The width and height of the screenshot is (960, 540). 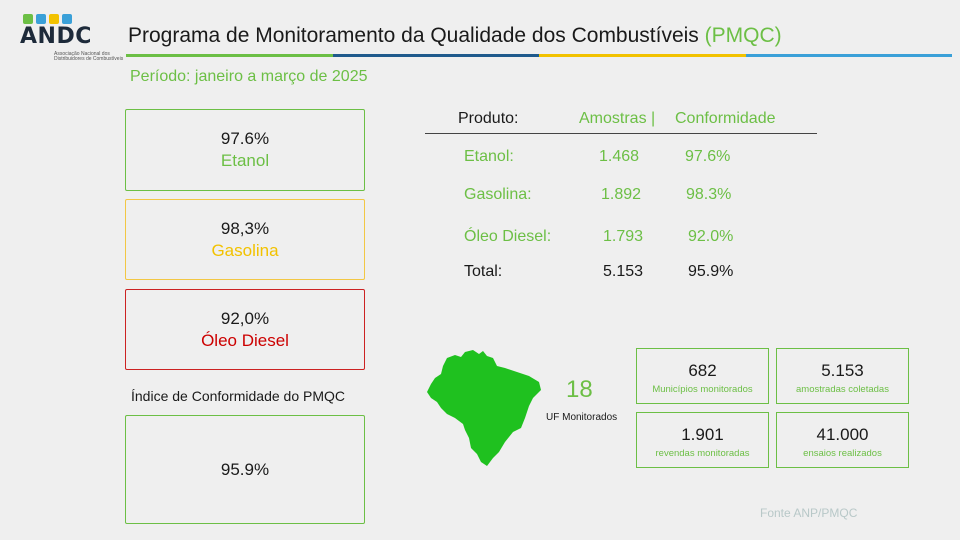 What do you see at coordinates (711, 271) in the screenshot?
I see `table-total-conformity: 95.9%` at bounding box center [711, 271].